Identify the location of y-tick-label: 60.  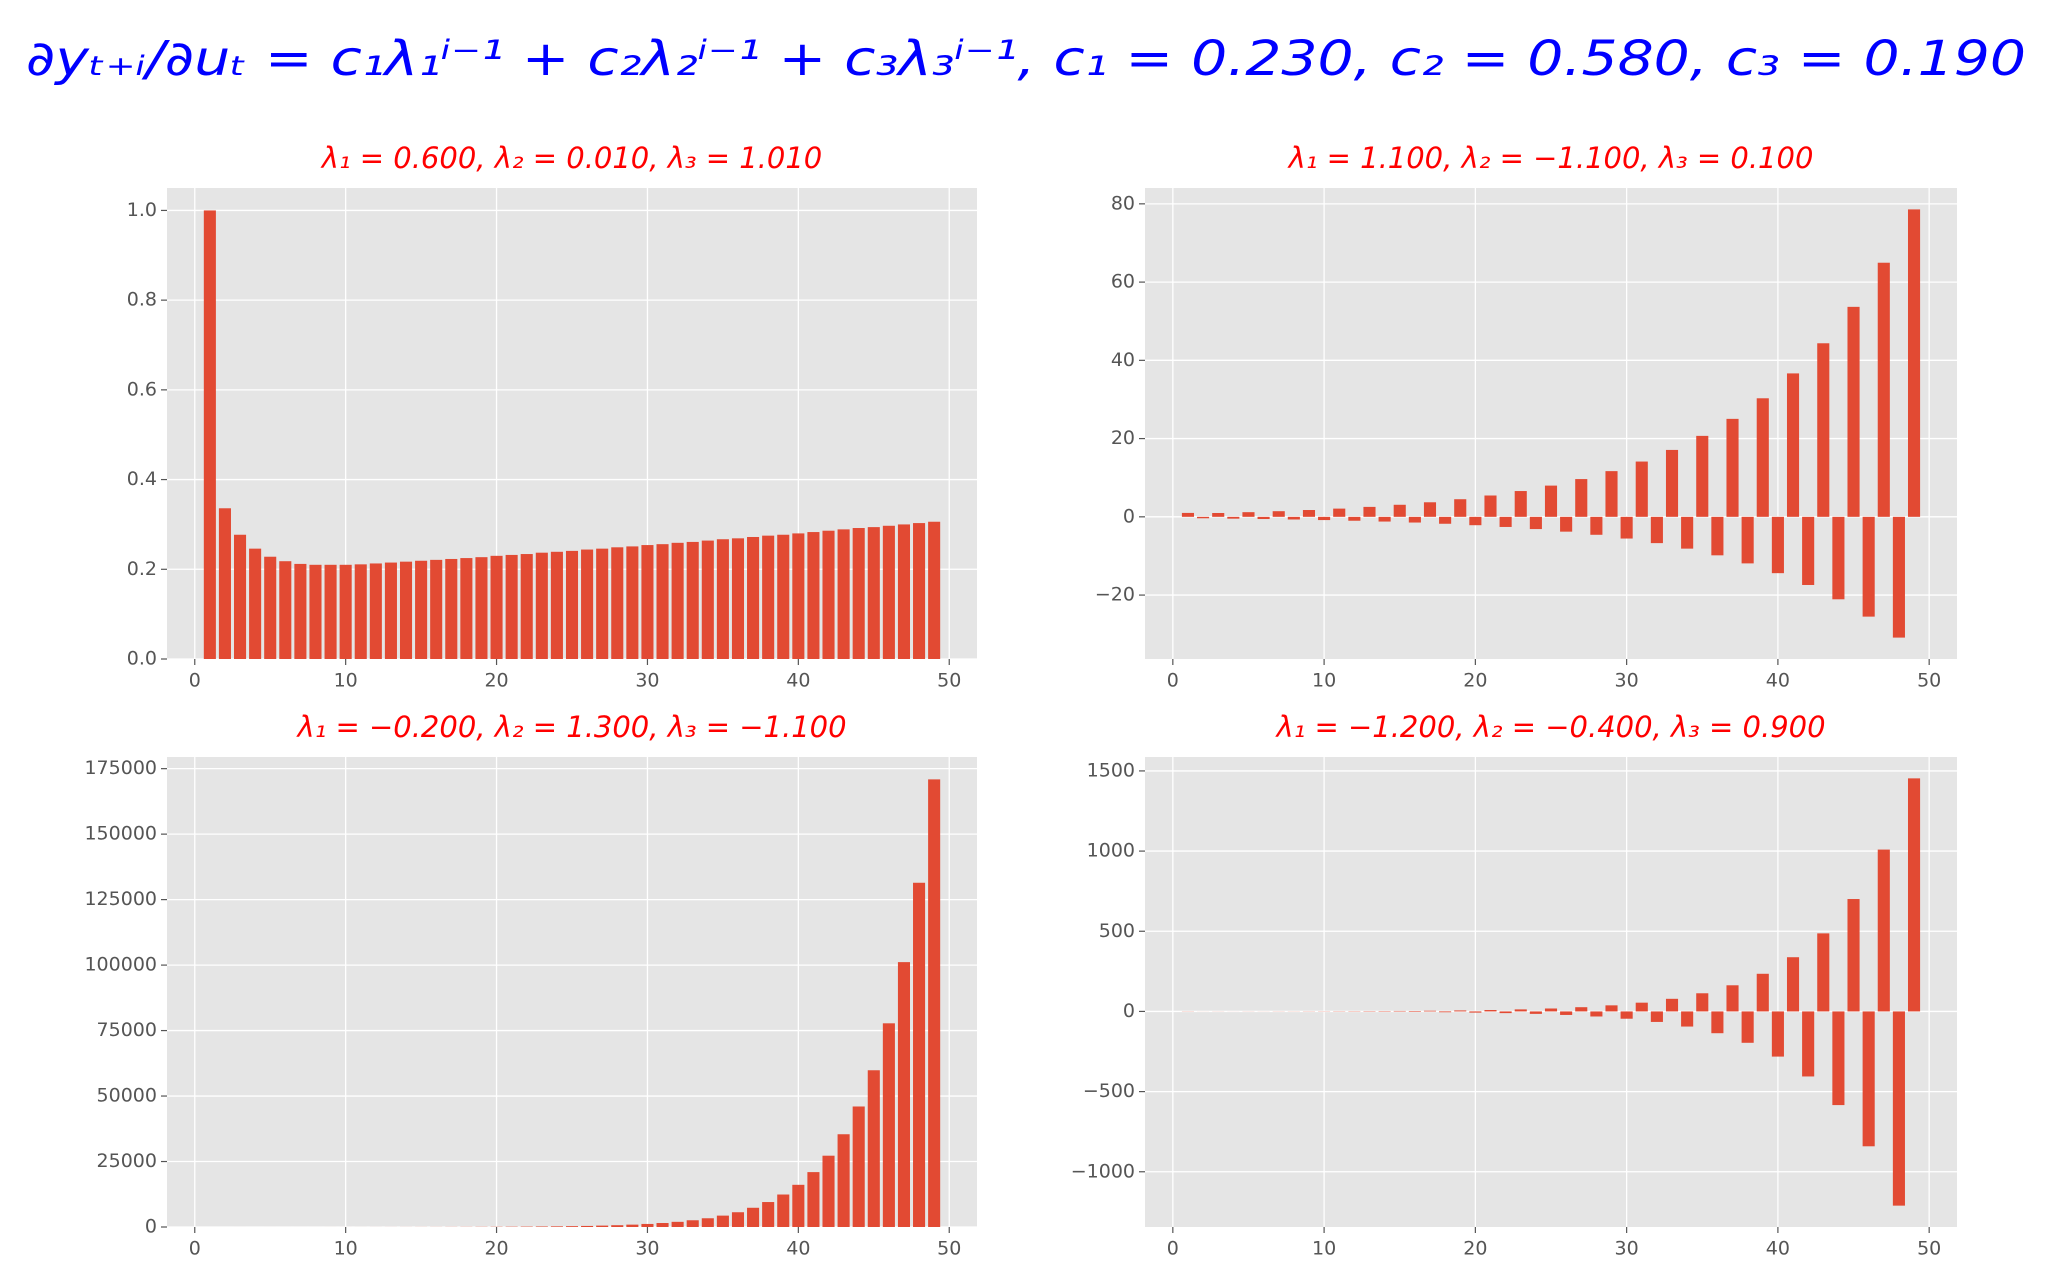
(1123, 282).